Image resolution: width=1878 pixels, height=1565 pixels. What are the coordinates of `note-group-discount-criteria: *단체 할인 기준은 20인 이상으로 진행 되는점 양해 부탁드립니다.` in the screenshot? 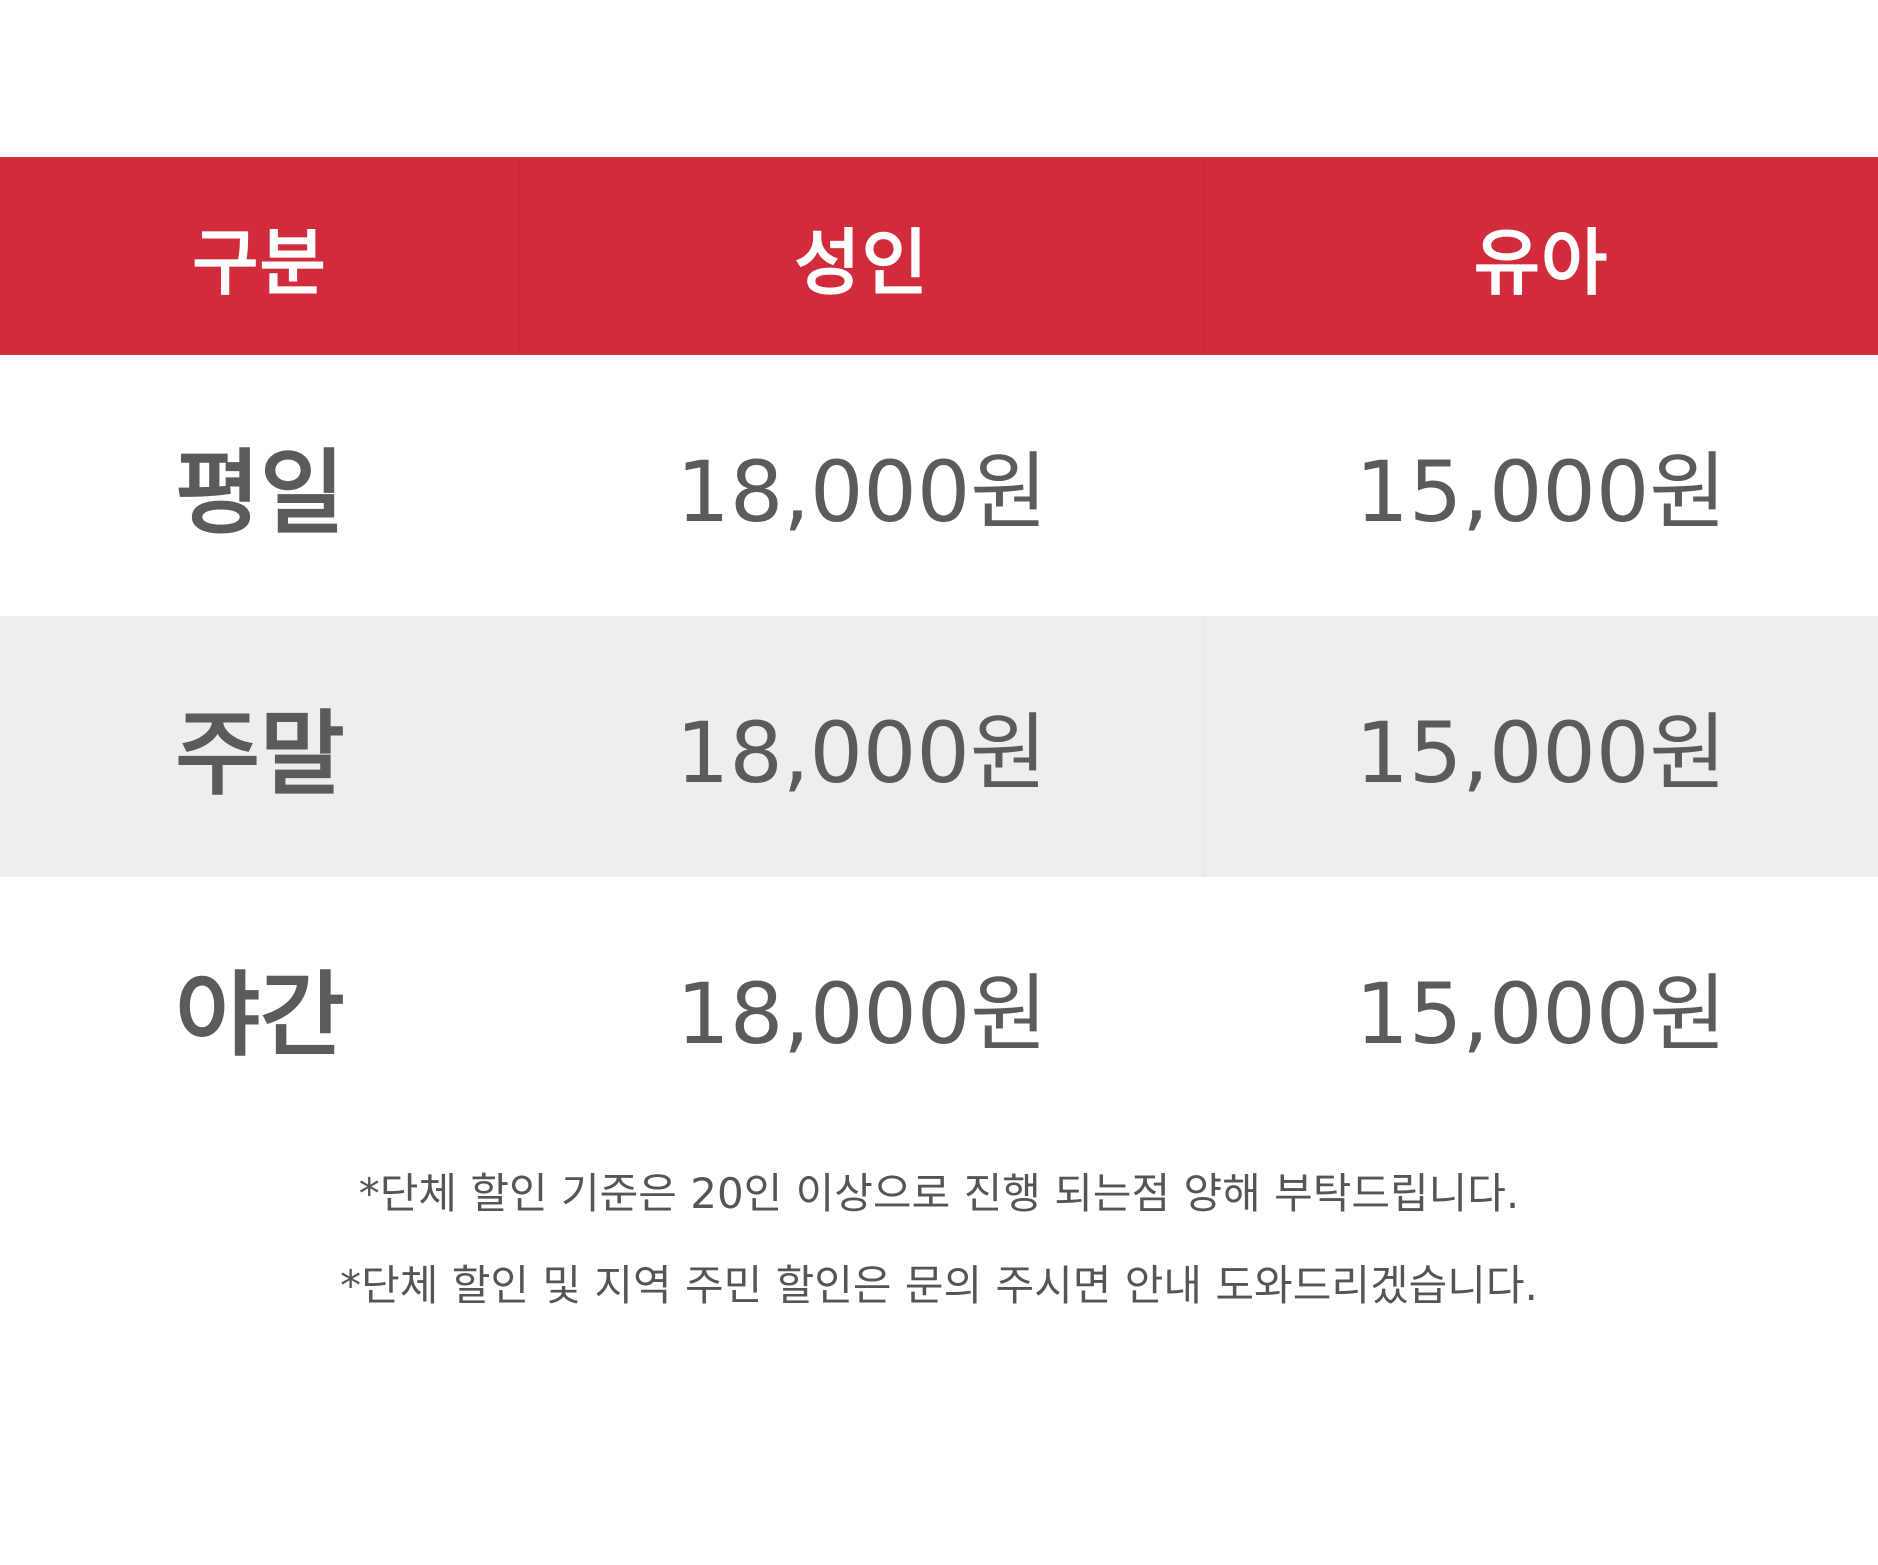 It's located at (939, 1193).